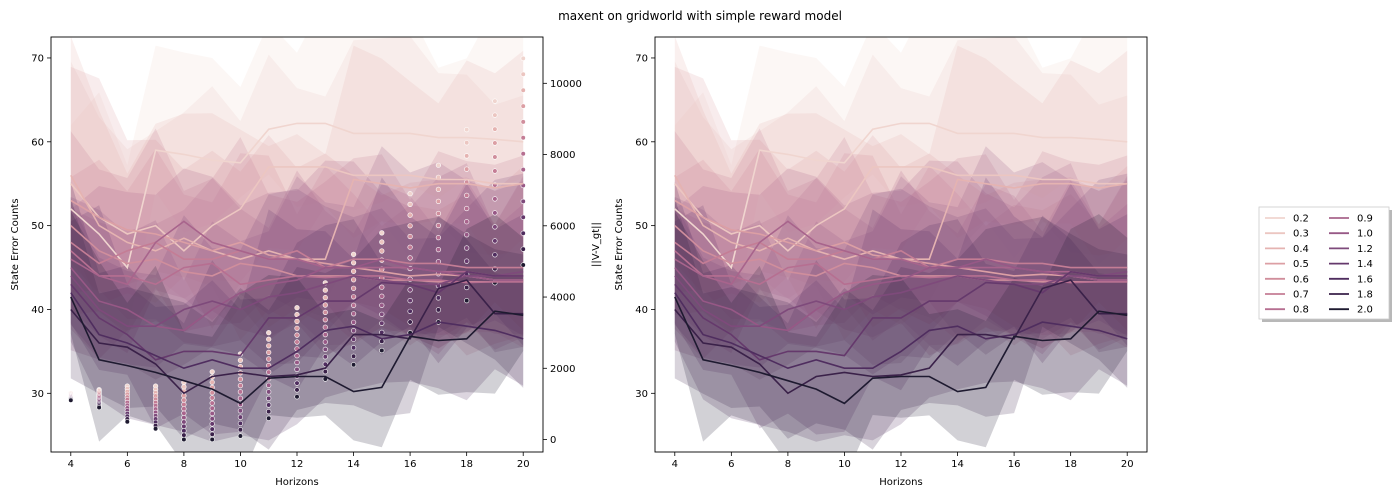  I want to click on x-tick-label: 8, so click(788, 464).